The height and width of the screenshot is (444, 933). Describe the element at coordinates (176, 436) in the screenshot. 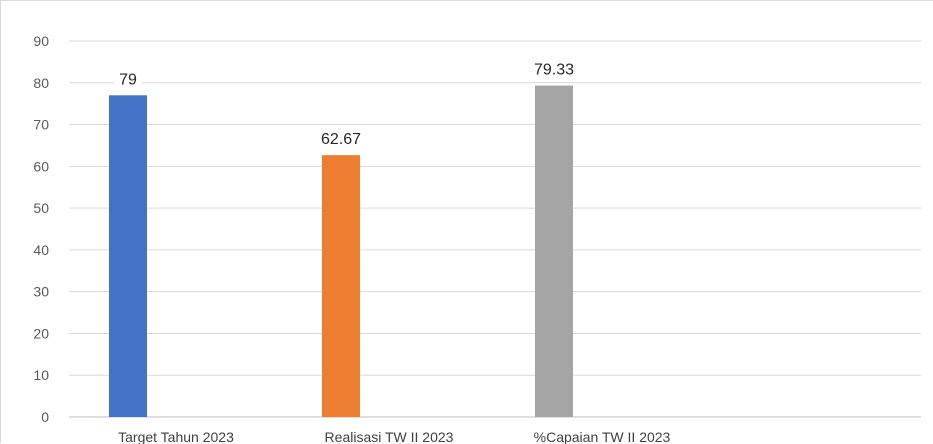

I see `x-tick-label: Target Tahun 2023` at that location.